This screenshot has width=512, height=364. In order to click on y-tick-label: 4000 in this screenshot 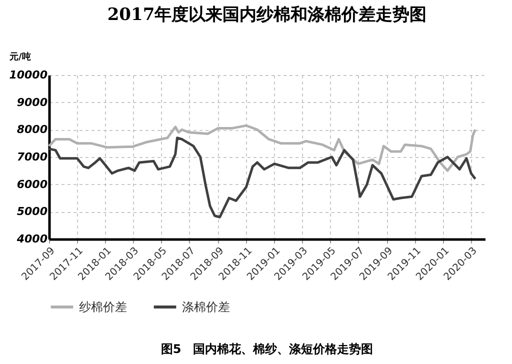, I will do `click(32, 239)`.